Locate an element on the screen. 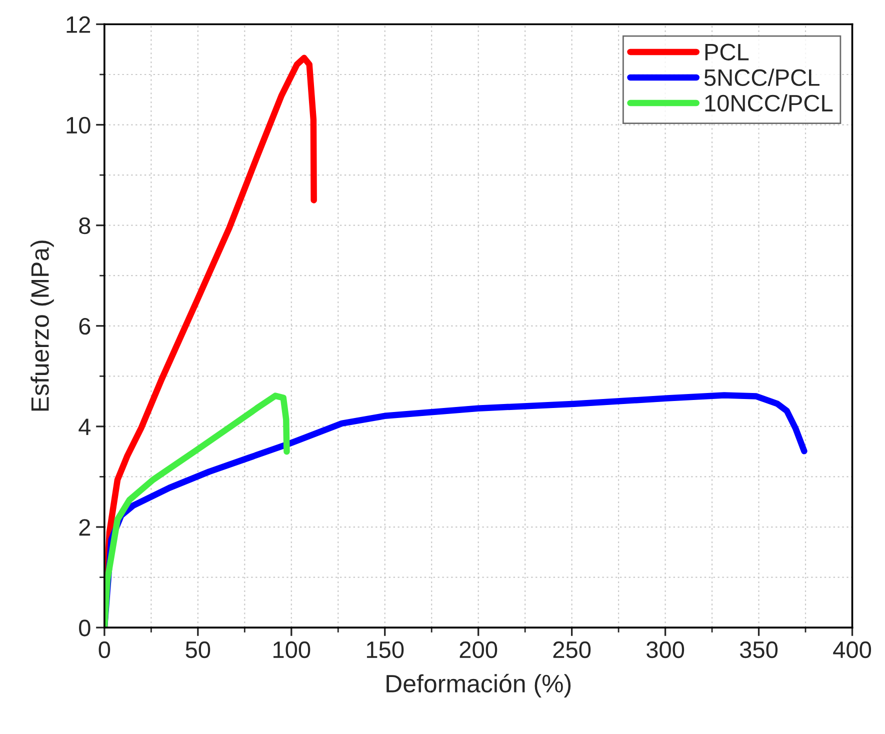 This screenshot has width=885, height=734. legend-label: 5NCC/PCL is located at coordinates (762, 77).